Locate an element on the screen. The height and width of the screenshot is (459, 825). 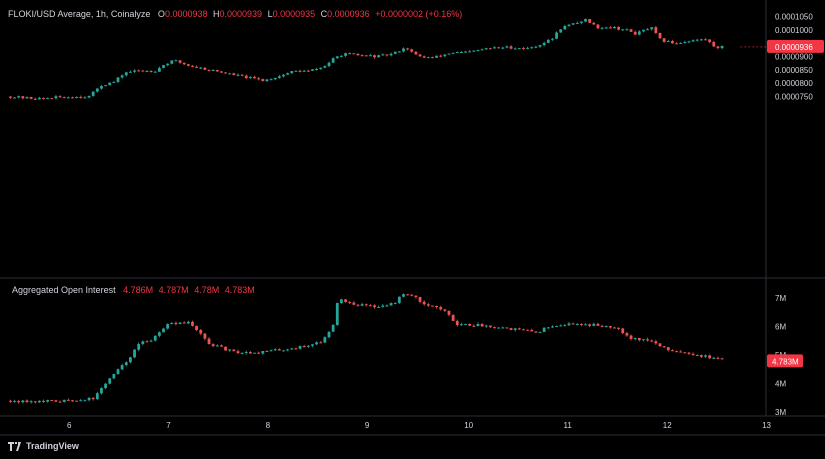
oi-axis-tick-label: 6M is located at coordinates (780, 327).